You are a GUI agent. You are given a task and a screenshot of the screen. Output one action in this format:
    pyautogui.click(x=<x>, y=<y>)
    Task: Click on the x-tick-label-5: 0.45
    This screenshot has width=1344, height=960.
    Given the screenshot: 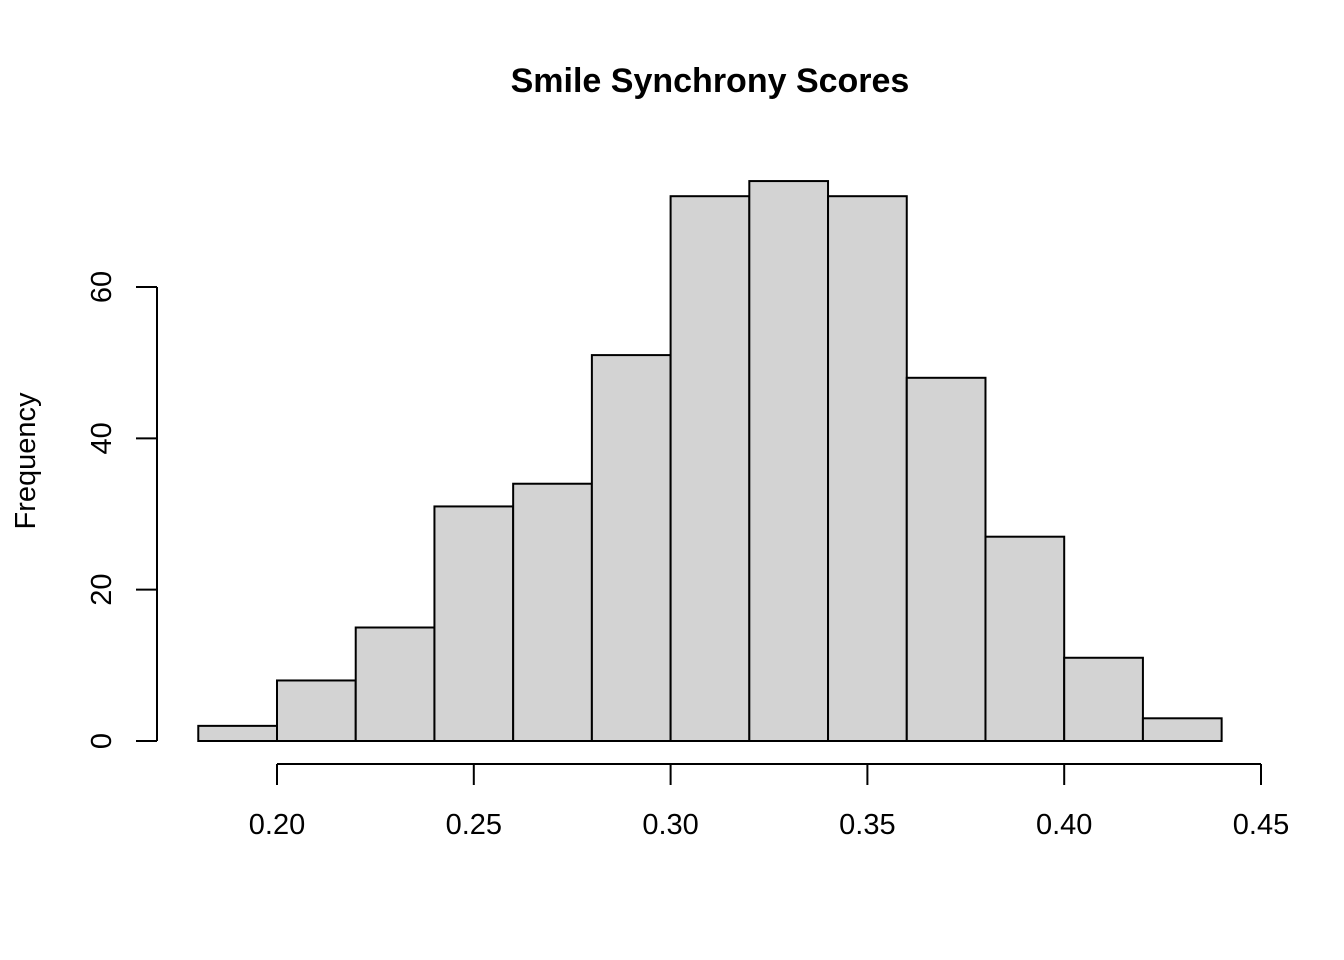 What is the action you would take?
    pyautogui.click(x=1261, y=825)
    